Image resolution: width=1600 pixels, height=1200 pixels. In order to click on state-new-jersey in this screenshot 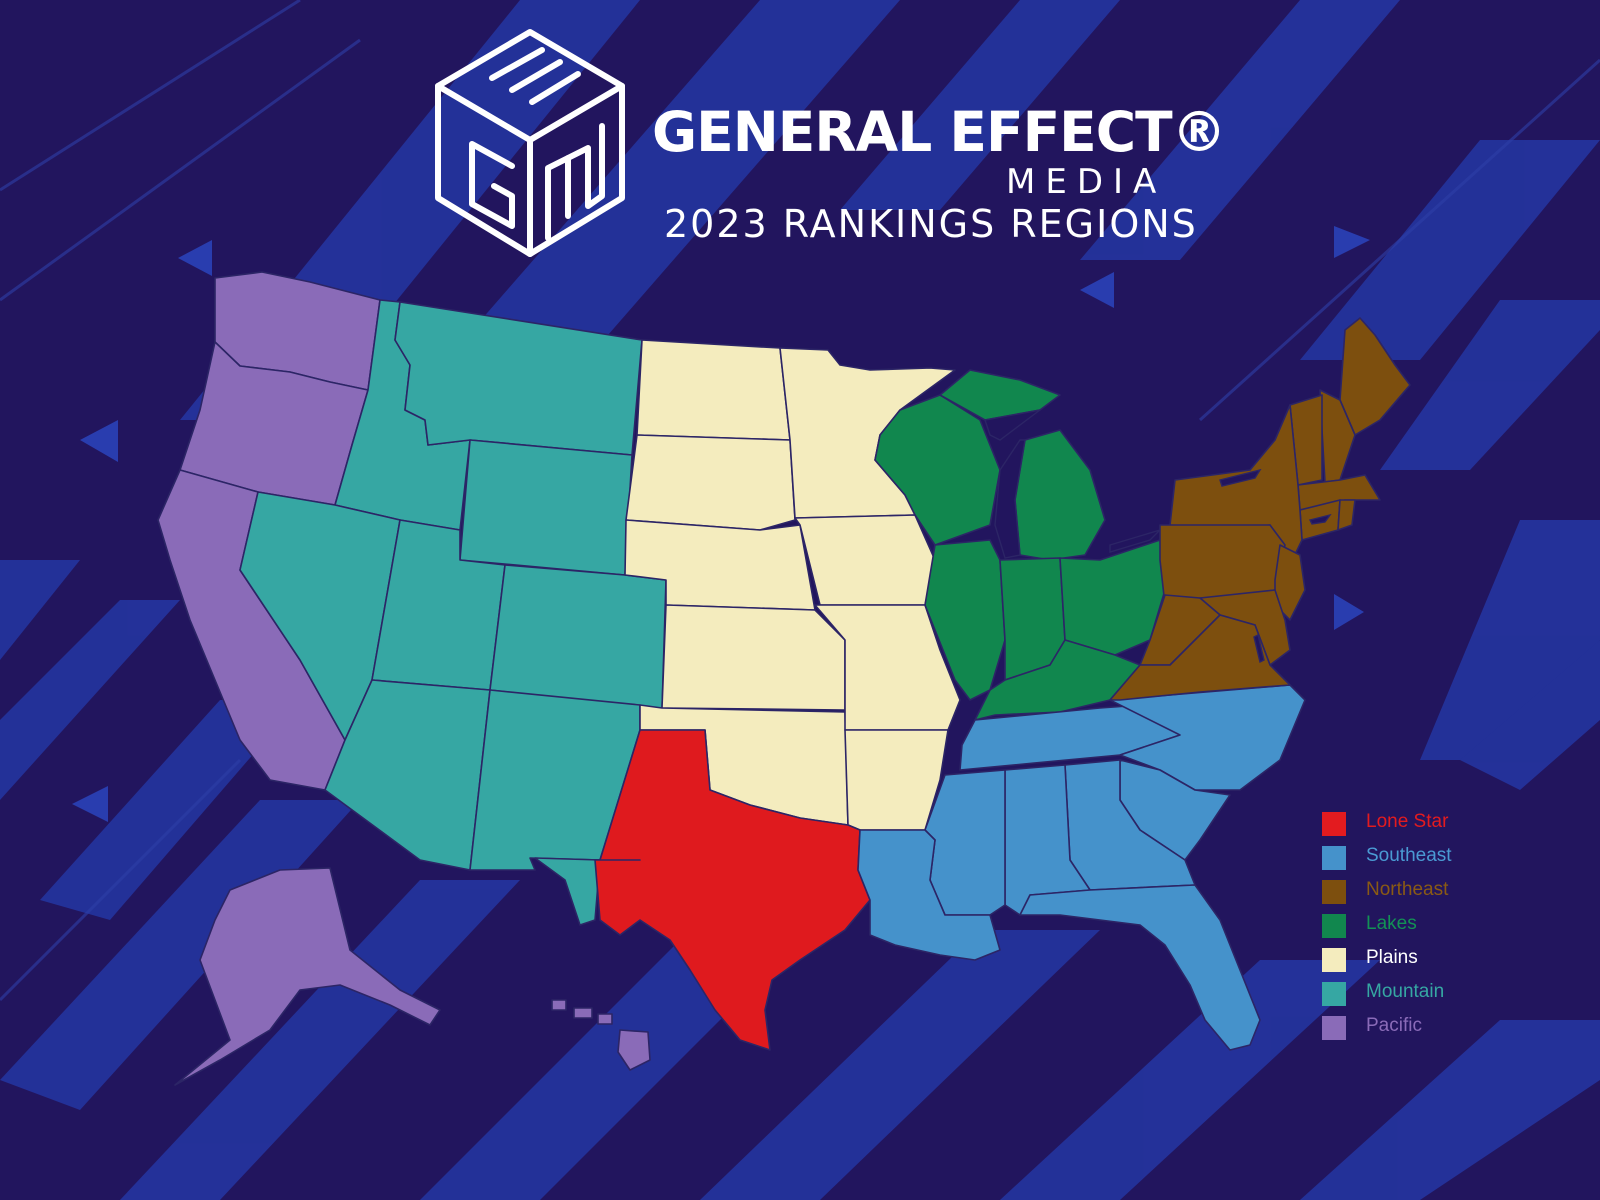, I will do `click(1290, 582)`.